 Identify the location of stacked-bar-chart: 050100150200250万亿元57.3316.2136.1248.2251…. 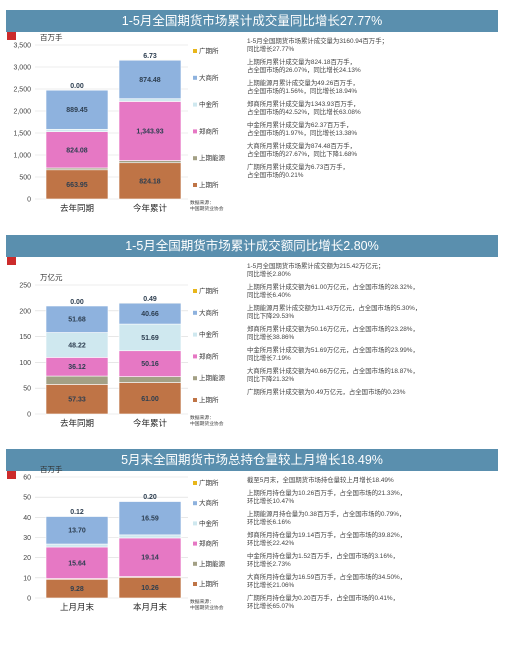
(122, 350).